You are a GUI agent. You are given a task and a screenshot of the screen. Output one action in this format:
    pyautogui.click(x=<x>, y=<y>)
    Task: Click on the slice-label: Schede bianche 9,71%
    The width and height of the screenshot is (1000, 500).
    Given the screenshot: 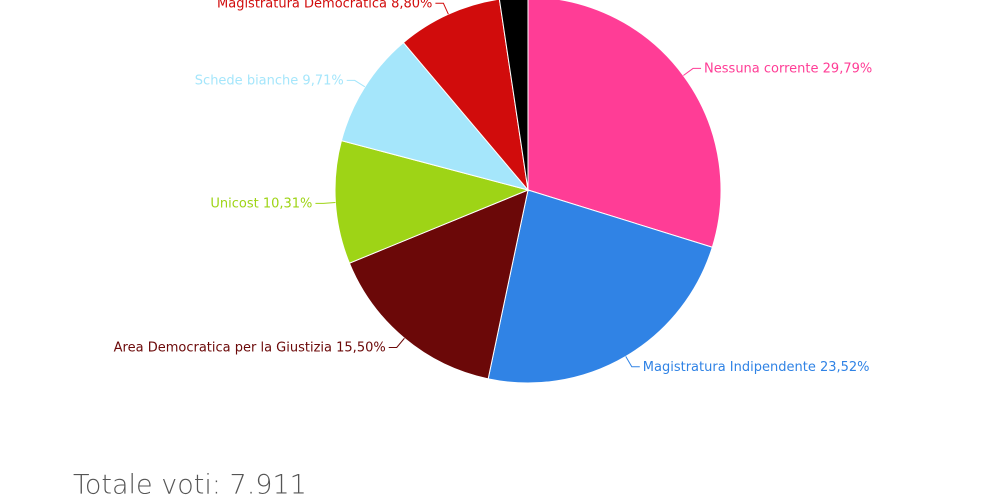 What is the action you would take?
    pyautogui.click(x=269, y=80)
    